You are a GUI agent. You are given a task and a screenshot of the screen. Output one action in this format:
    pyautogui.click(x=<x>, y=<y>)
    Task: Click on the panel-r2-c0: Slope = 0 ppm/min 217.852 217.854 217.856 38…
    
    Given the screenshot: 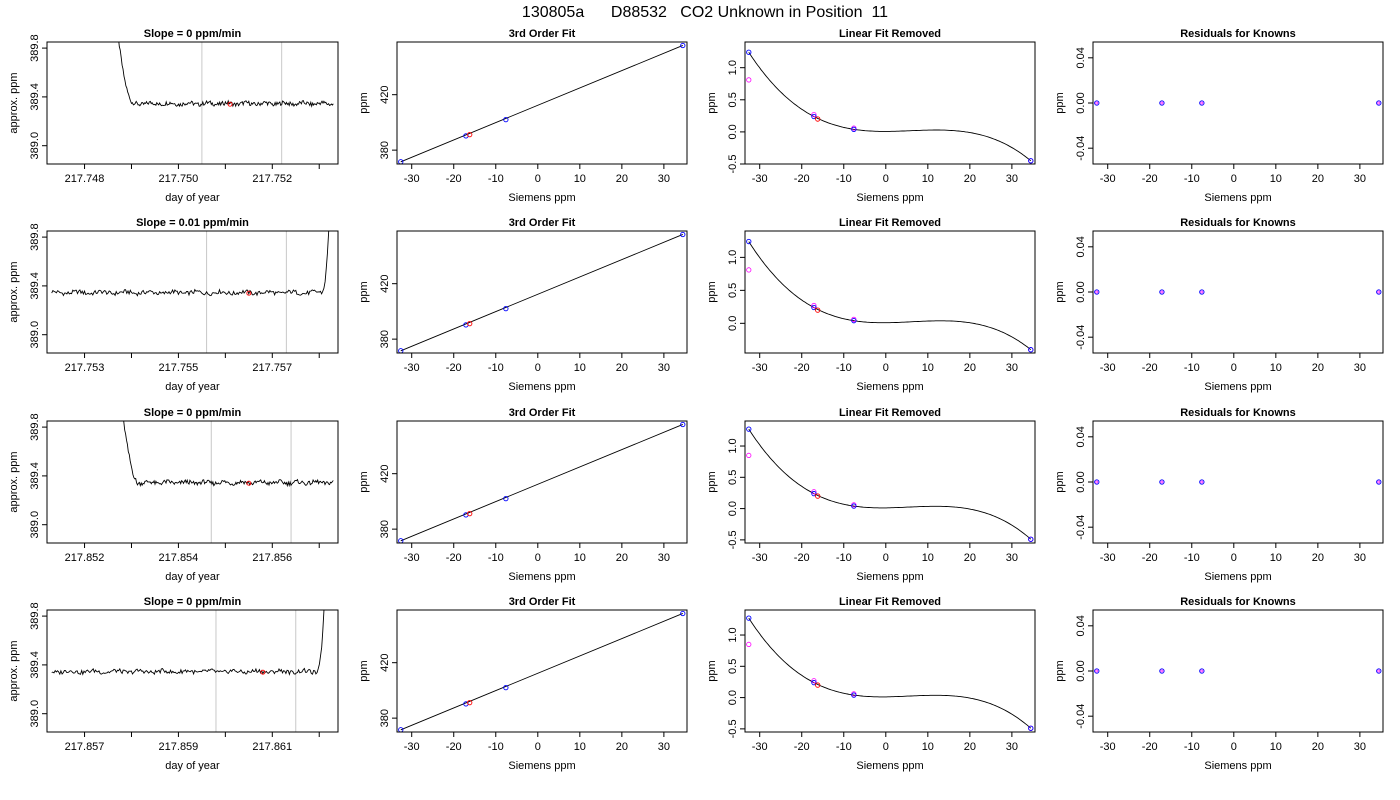 What is the action you would take?
    pyautogui.click(x=173, y=495)
    